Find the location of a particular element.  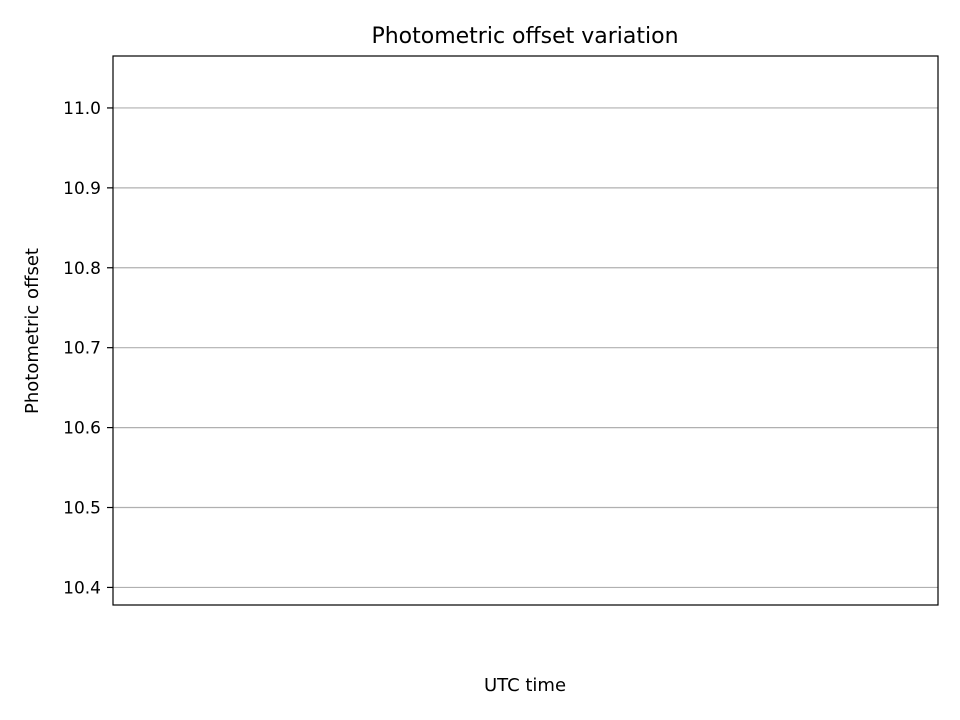

axis-ticks: 10.410.510.610.710.810.911.023:0523:10 is located at coordinates (88, 348).